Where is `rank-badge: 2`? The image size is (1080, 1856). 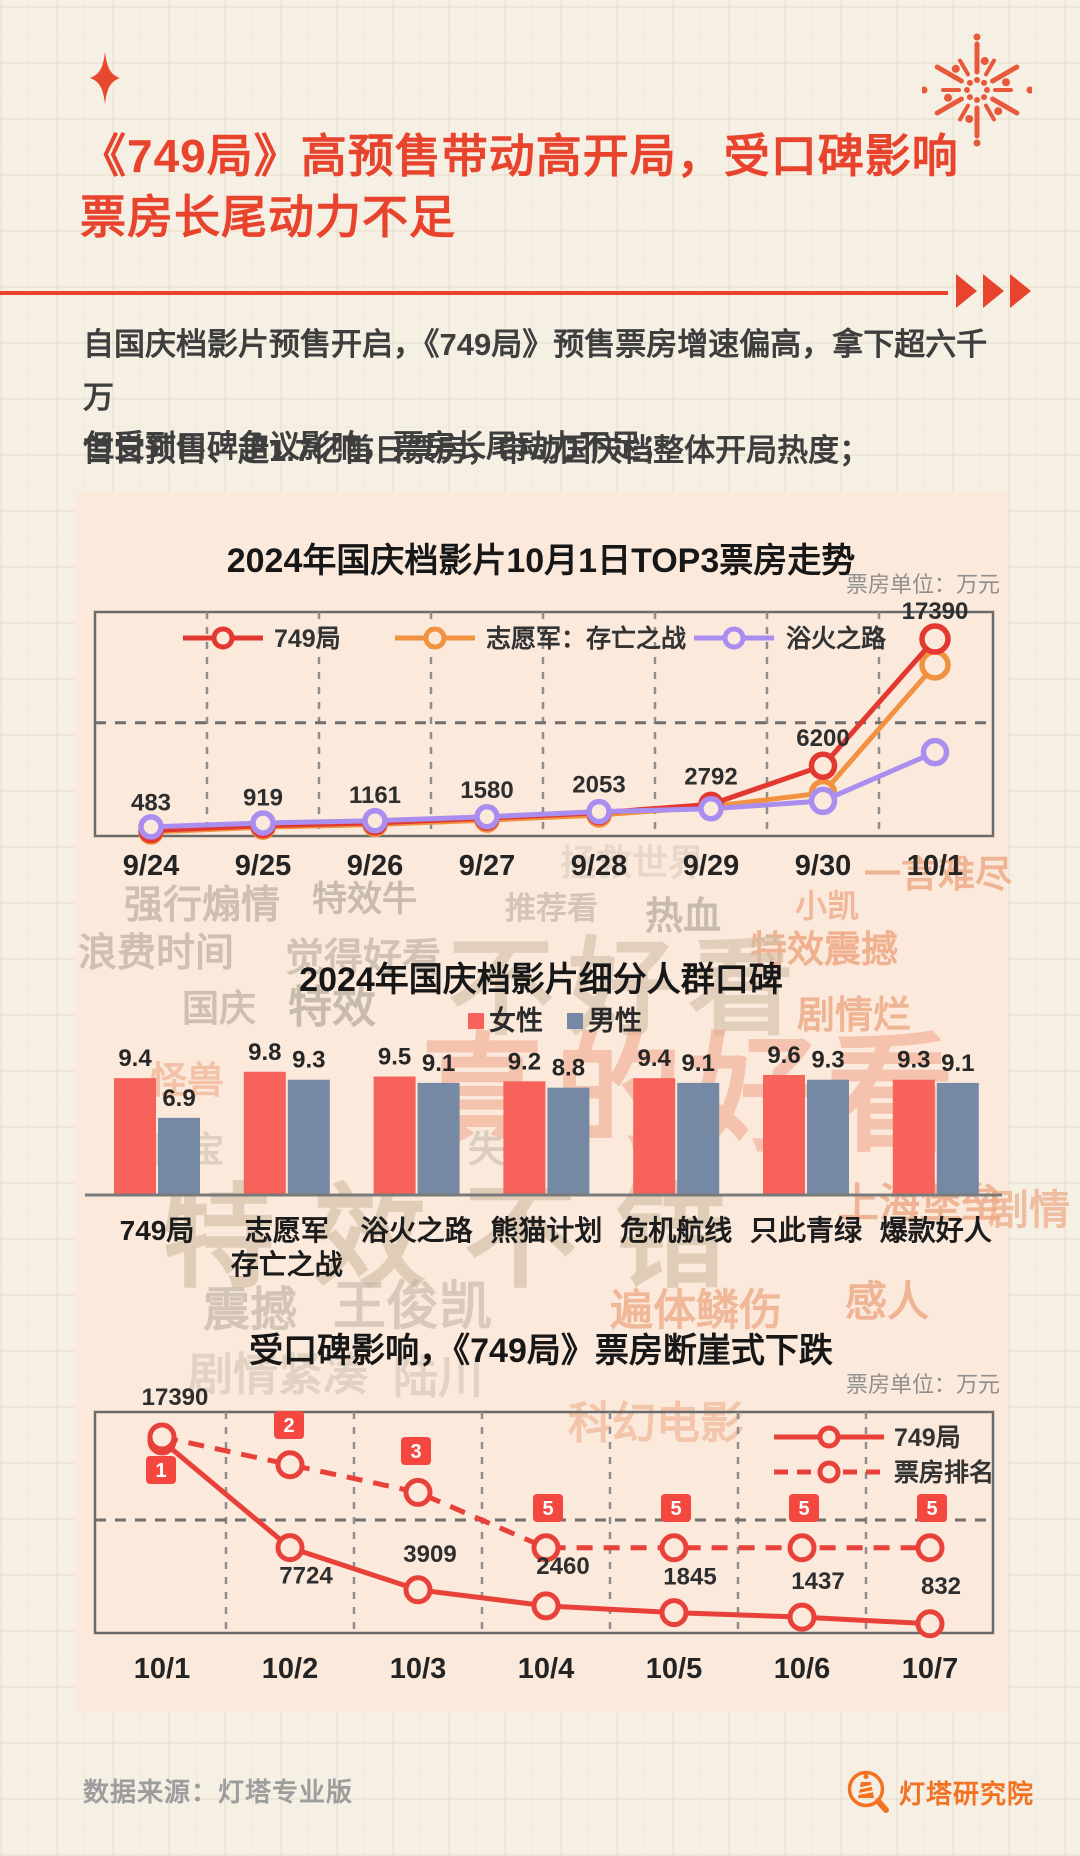
rank-badge: 2 is located at coordinates (289, 1425).